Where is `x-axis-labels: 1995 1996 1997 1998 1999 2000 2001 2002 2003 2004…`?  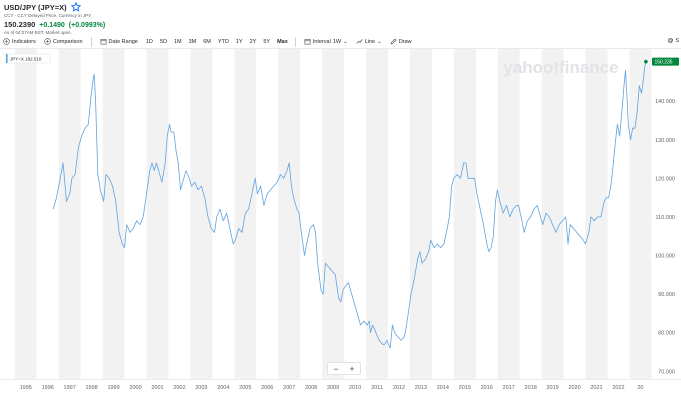 x-axis-labels: 1995 1996 1997 1998 1999 2000 2001 2002 2003 2004… is located at coordinates (340, 385).